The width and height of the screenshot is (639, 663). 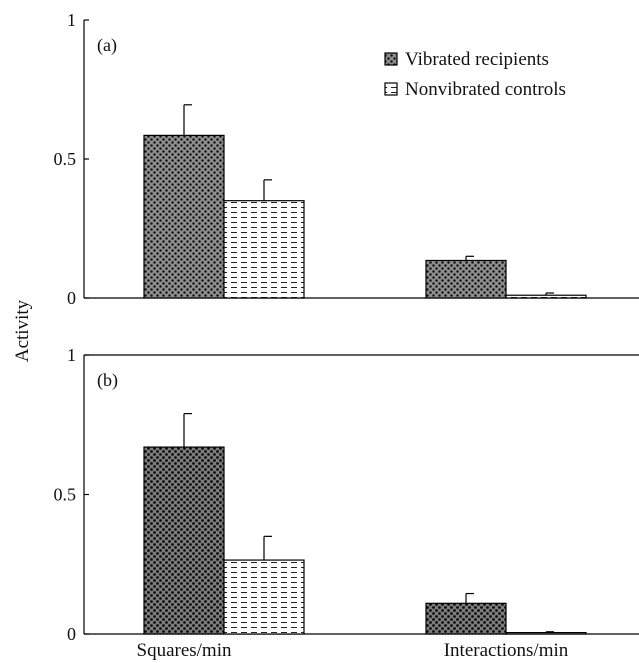 I want to click on x-tick-label: Interactions/min, so click(x=506, y=650).